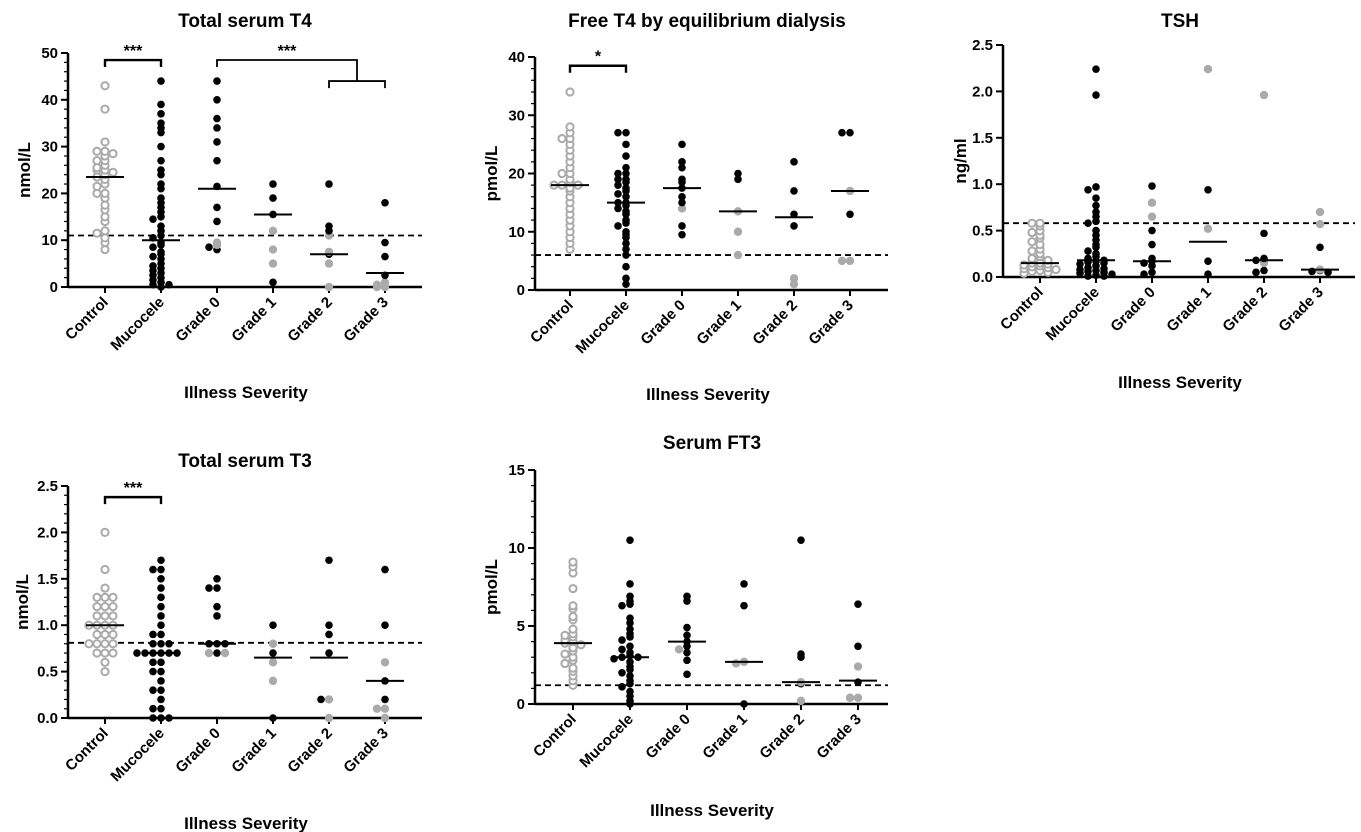 This screenshot has width=1361, height=832. I want to click on y-tick-label: 1.0, so click(47, 625).